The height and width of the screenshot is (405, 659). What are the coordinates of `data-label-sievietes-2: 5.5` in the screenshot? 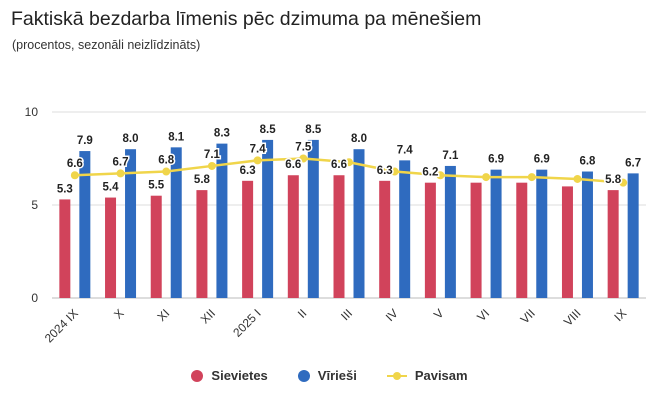 It's located at (156, 186).